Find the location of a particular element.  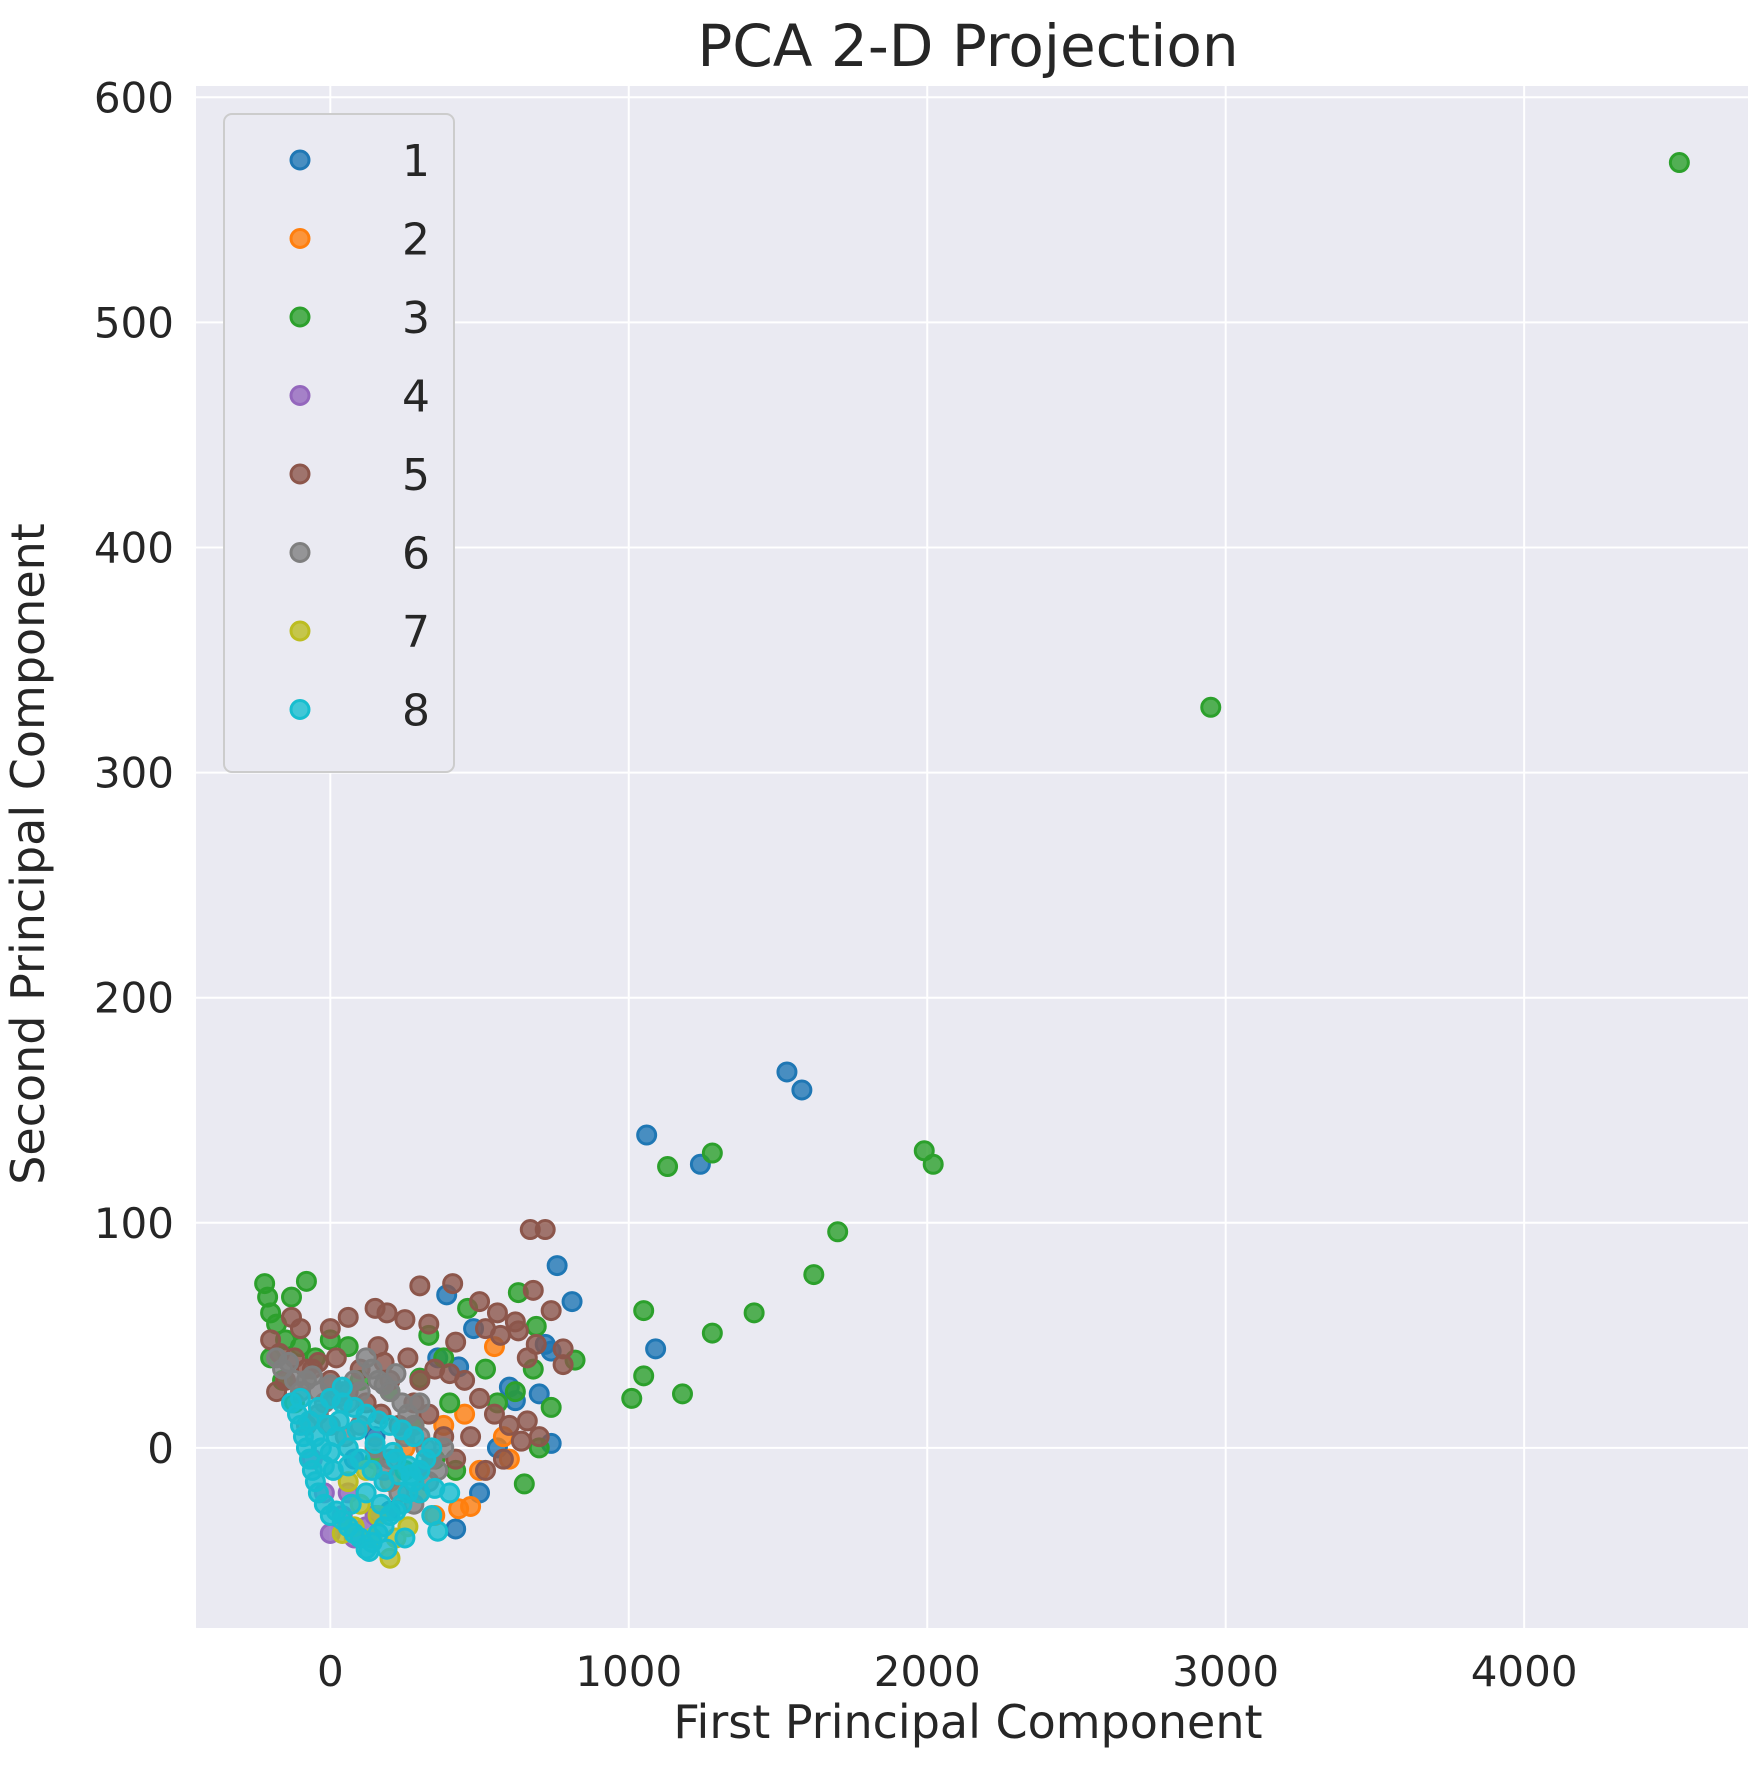

x-tick-label: 1000 is located at coordinates (628, 1671).